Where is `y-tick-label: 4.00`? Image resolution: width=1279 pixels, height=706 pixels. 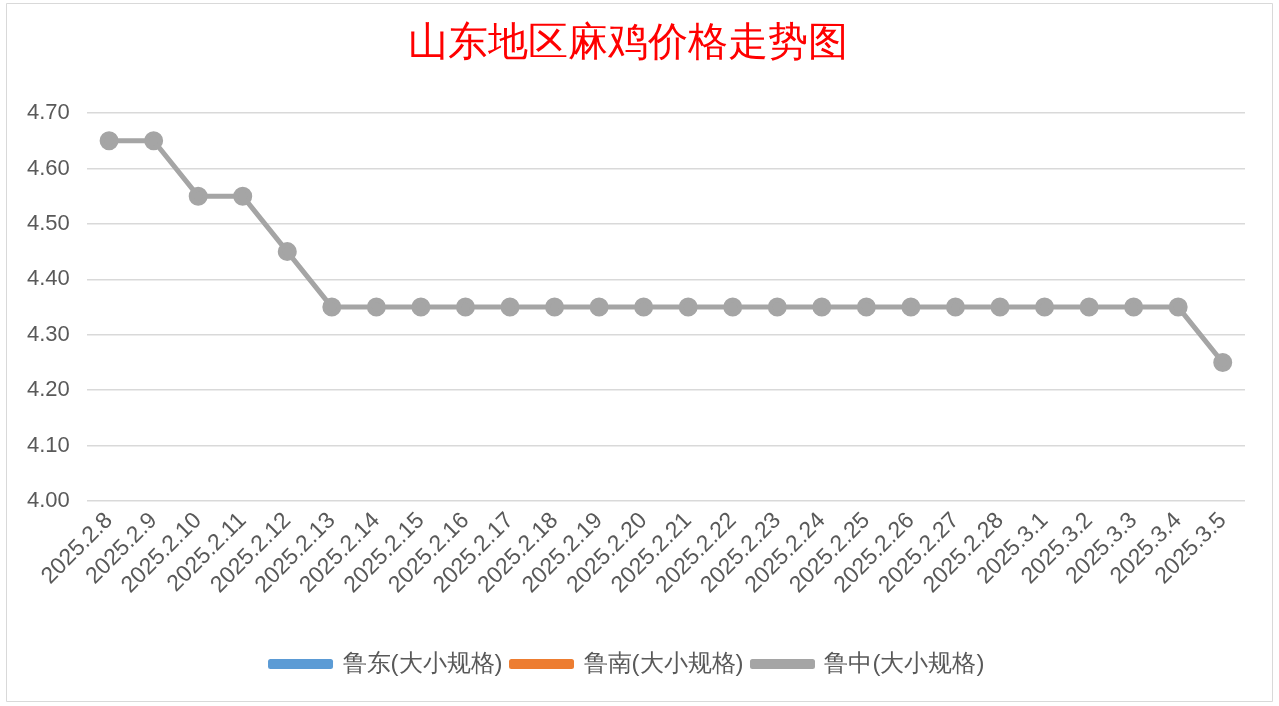
y-tick-label: 4.00 is located at coordinates (48, 500).